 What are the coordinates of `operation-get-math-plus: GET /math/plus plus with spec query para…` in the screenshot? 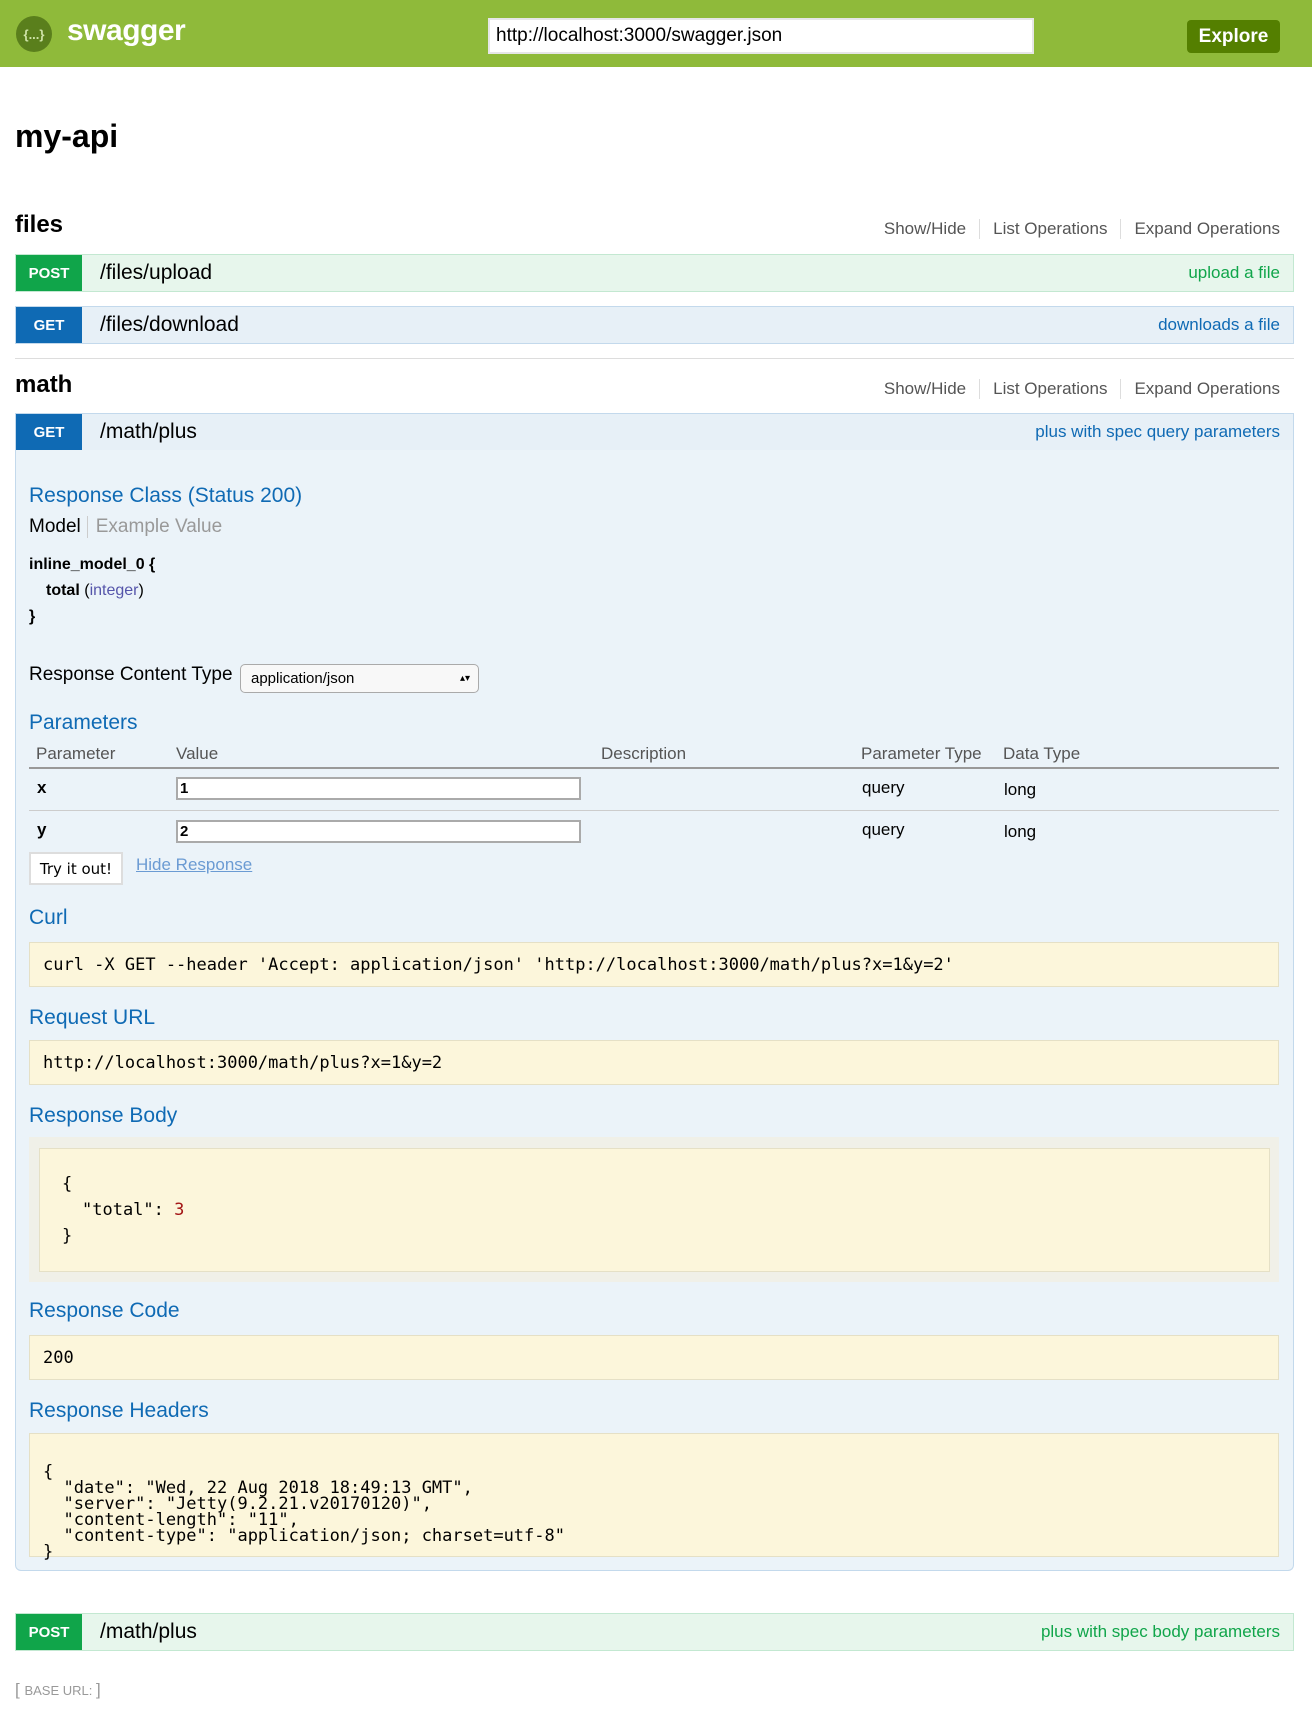 It's located at (654, 432).